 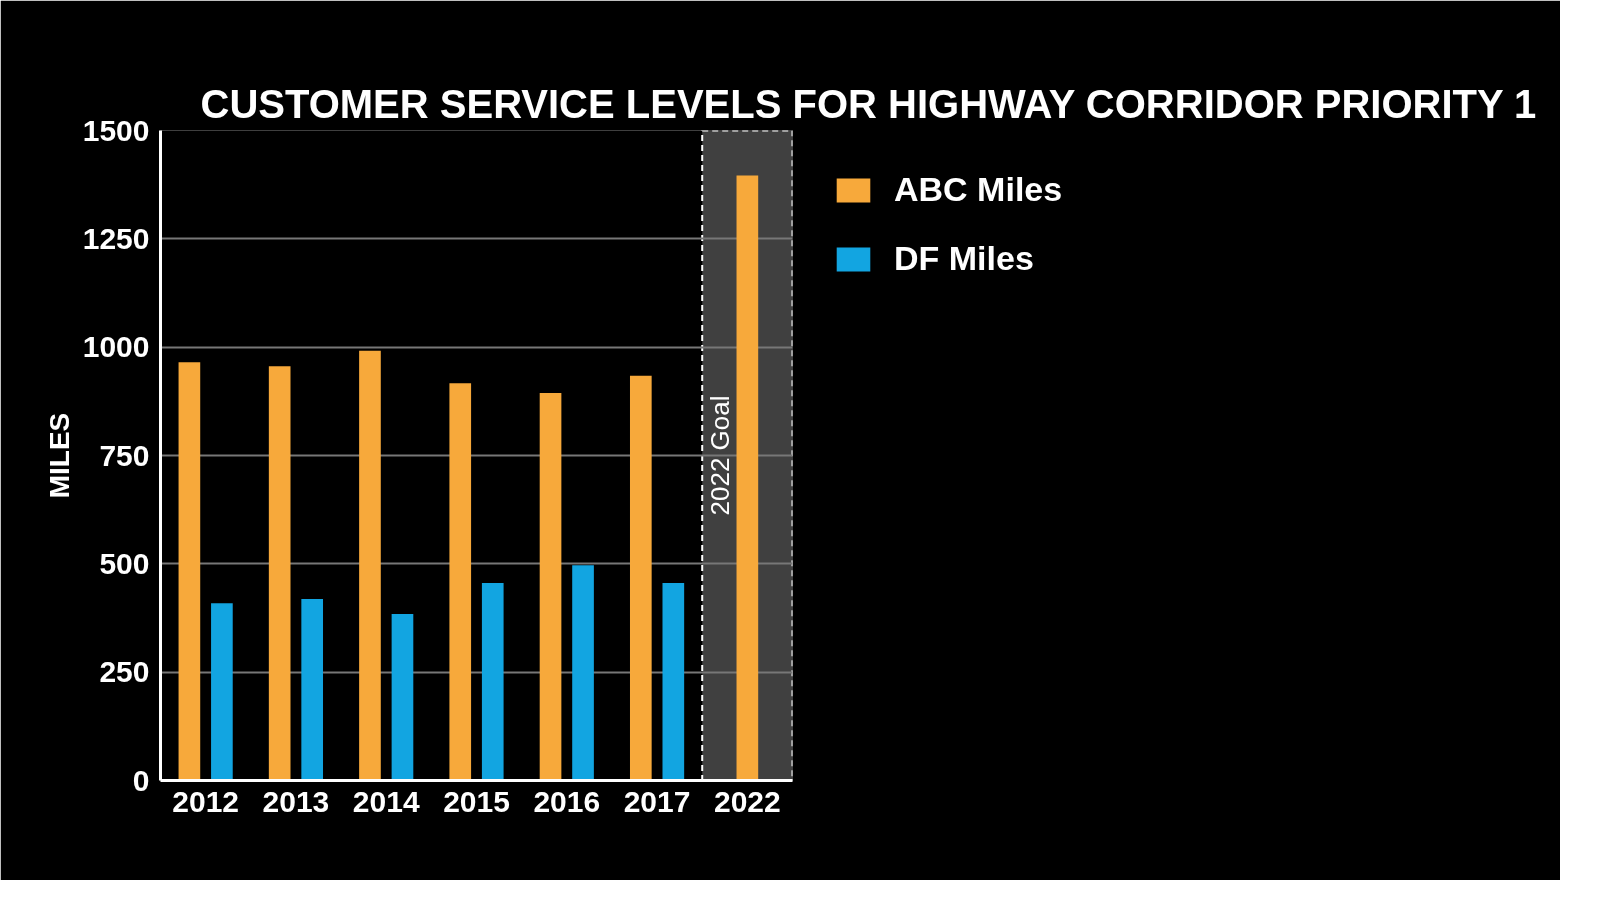 What do you see at coordinates (657, 801) in the screenshot?
I see `x-tick-label: 2017` at bounding box center [657, 801].